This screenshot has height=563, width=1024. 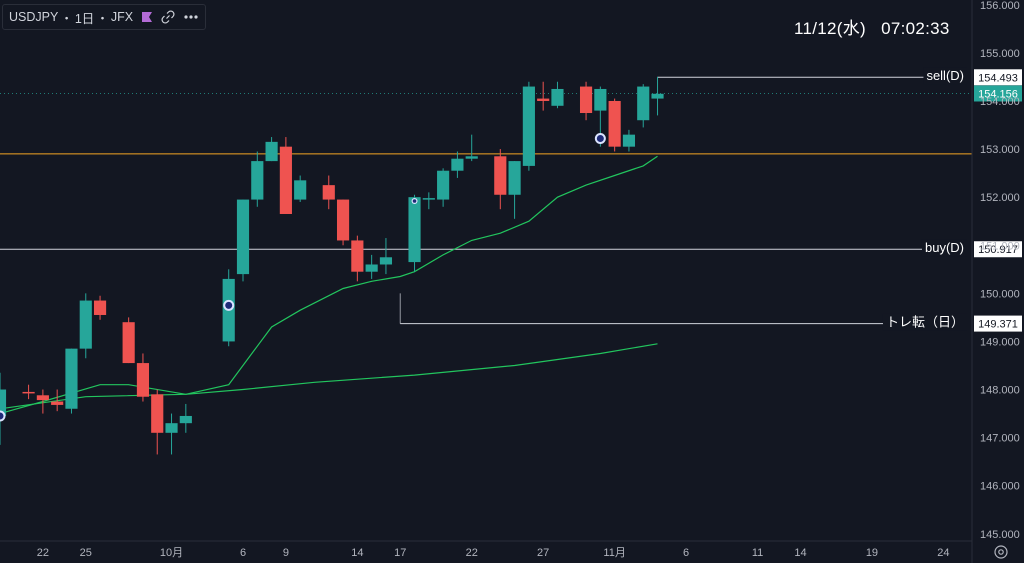 What do you see at coordinates (191, 17) in the screenshot?
I see `more-icon` at bounding box center [191, 17].